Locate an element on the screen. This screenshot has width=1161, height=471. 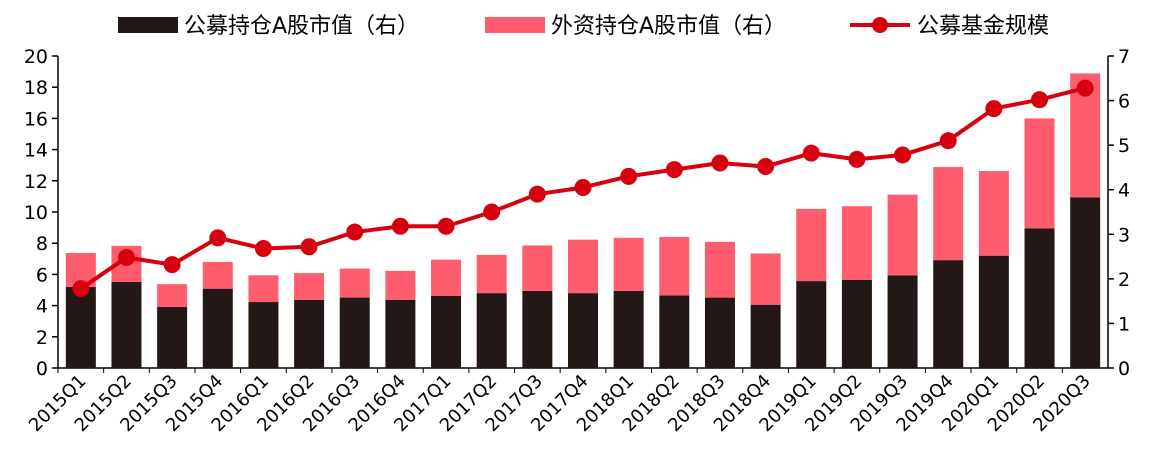
legend-item-foreign-holdings: 外资持仓A股市值（右） is located at coordinates (635, 26).